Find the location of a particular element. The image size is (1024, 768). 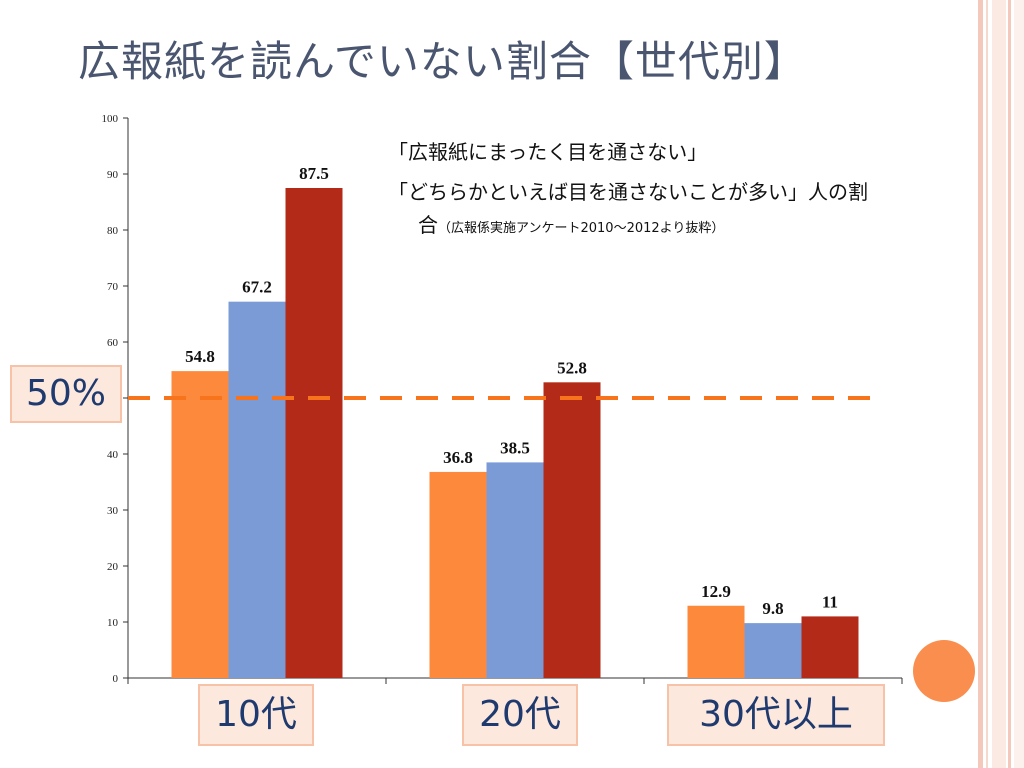

annotation-source: （広報係実施アンケート2010～2012より抜粋） is located at coordinates (581, 228).